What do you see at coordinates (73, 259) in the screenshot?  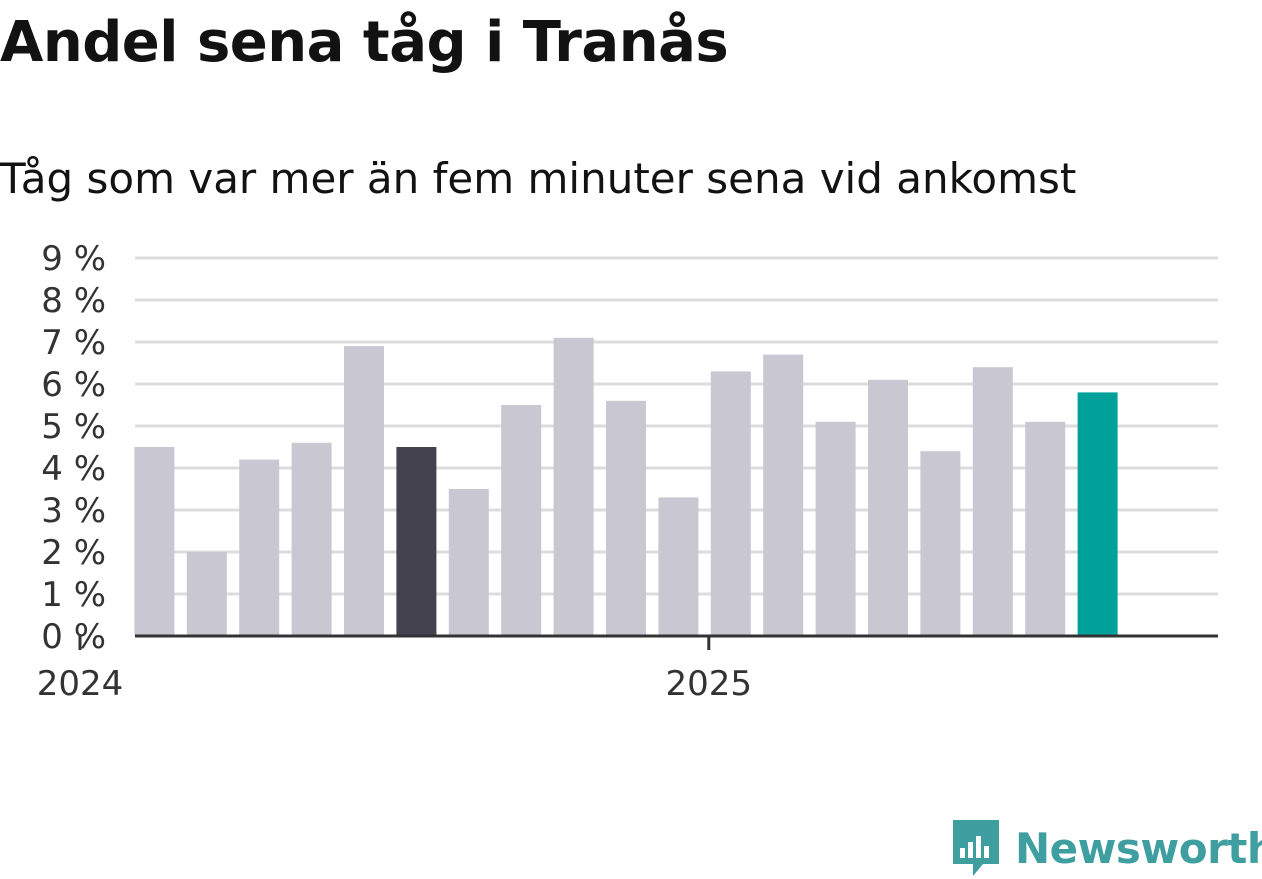 I see `y-tick-label: 9 %` at bounding box center [73, 259].